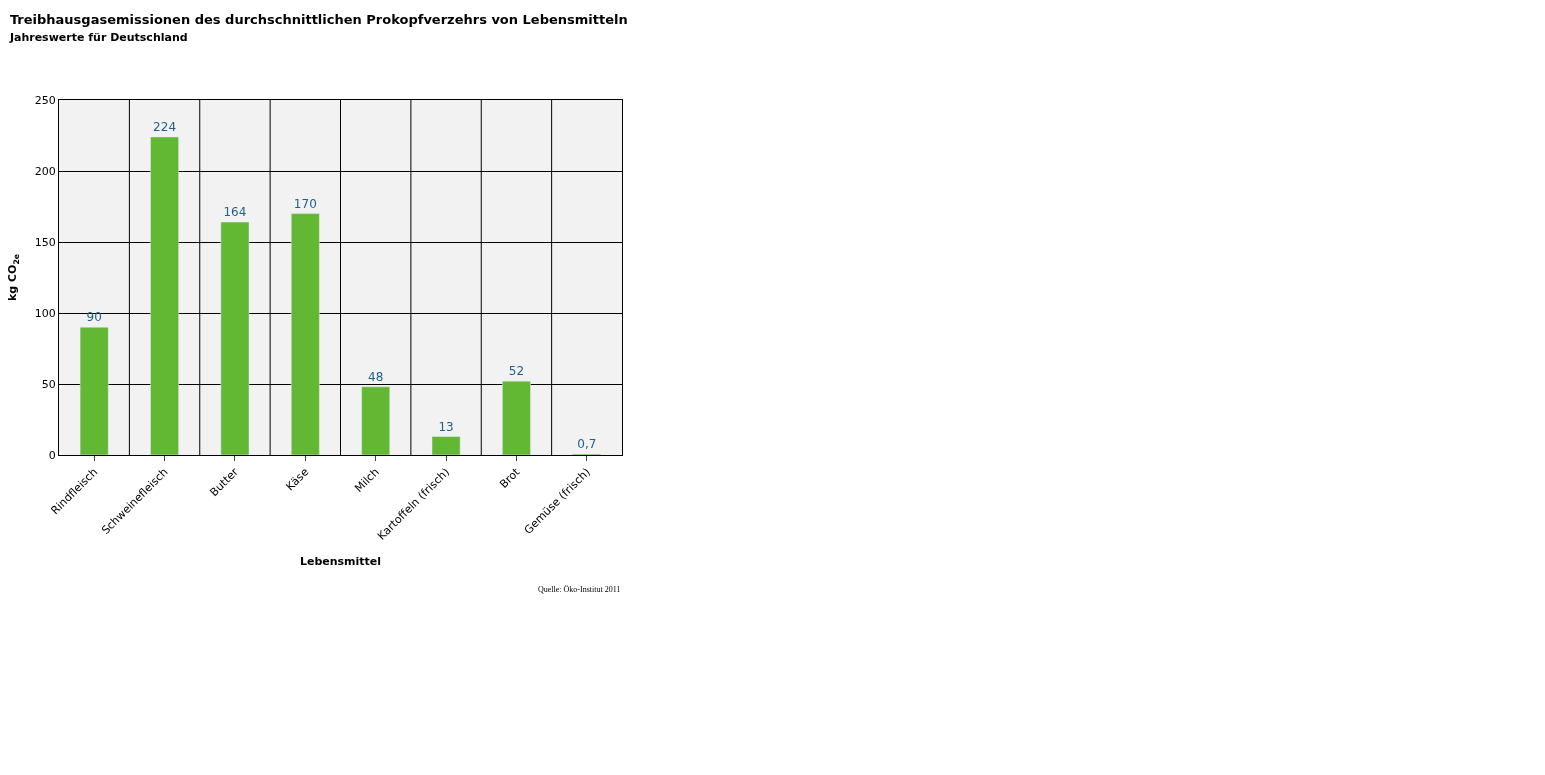  I want to click on y-tick-label: 200, so click(45, 171).